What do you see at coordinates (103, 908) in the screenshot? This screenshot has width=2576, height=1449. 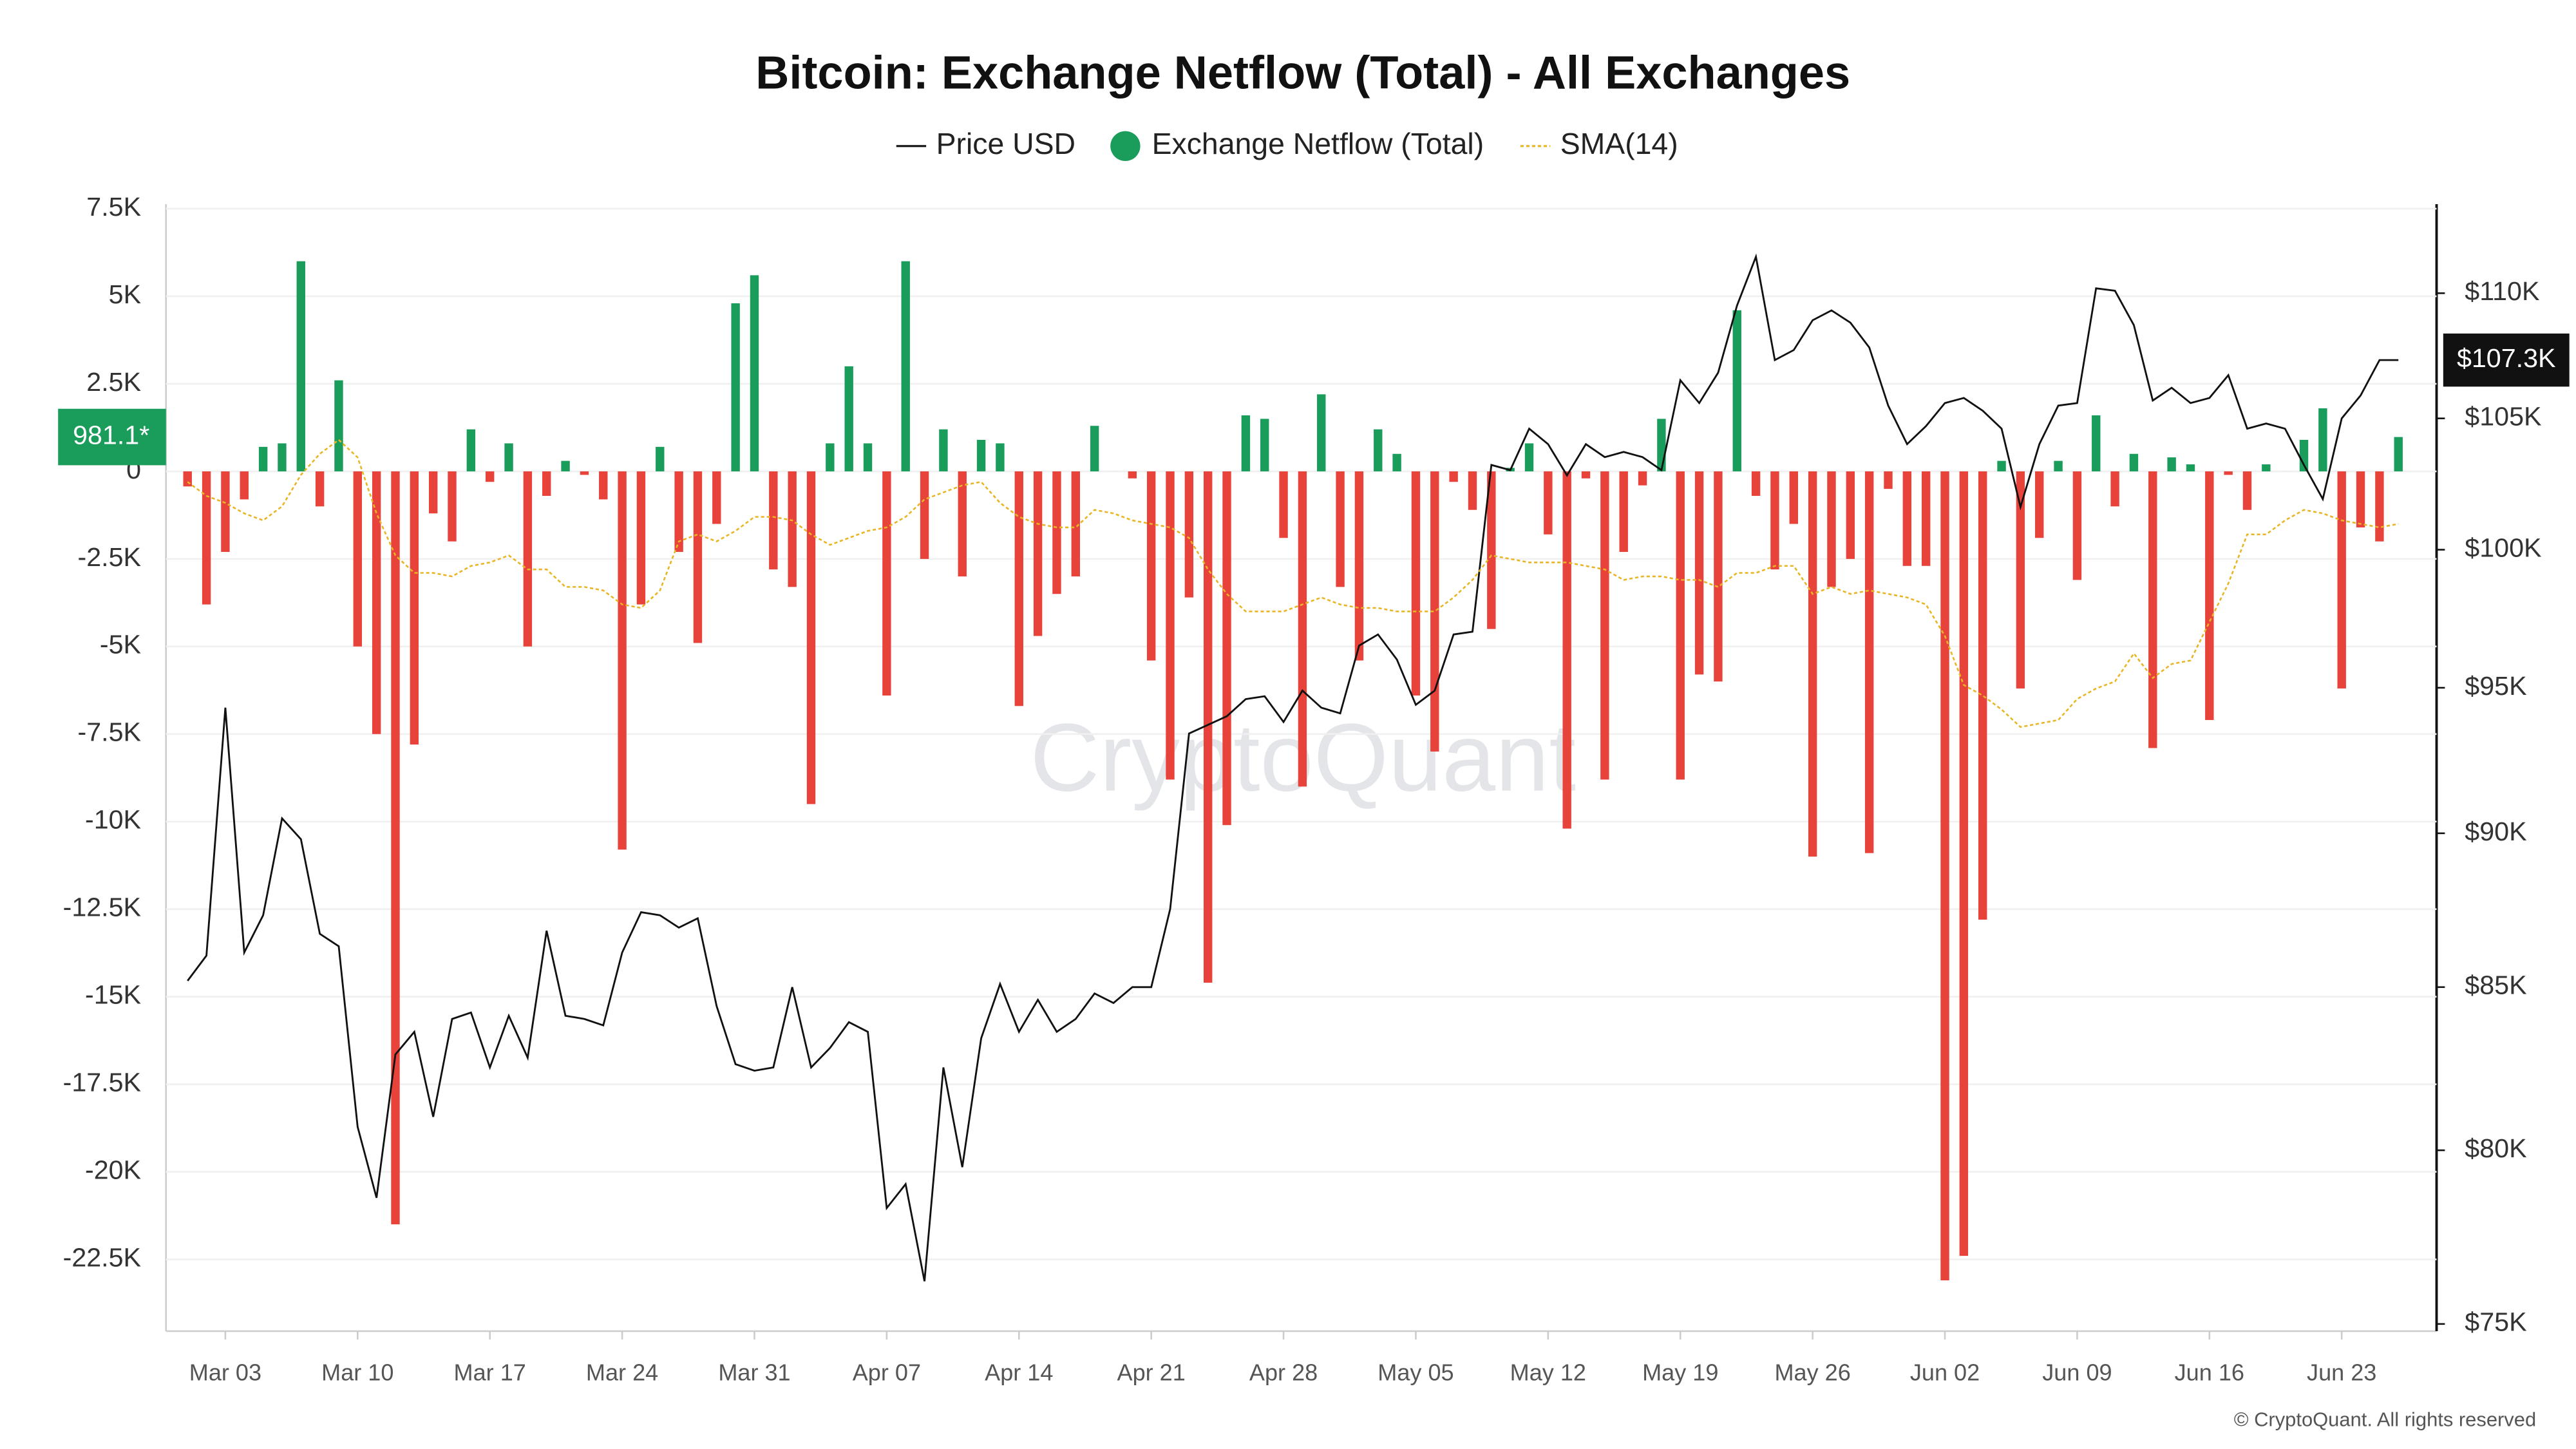 I see `y-tick-label: -12.5K` at bounding box center [103, 908].